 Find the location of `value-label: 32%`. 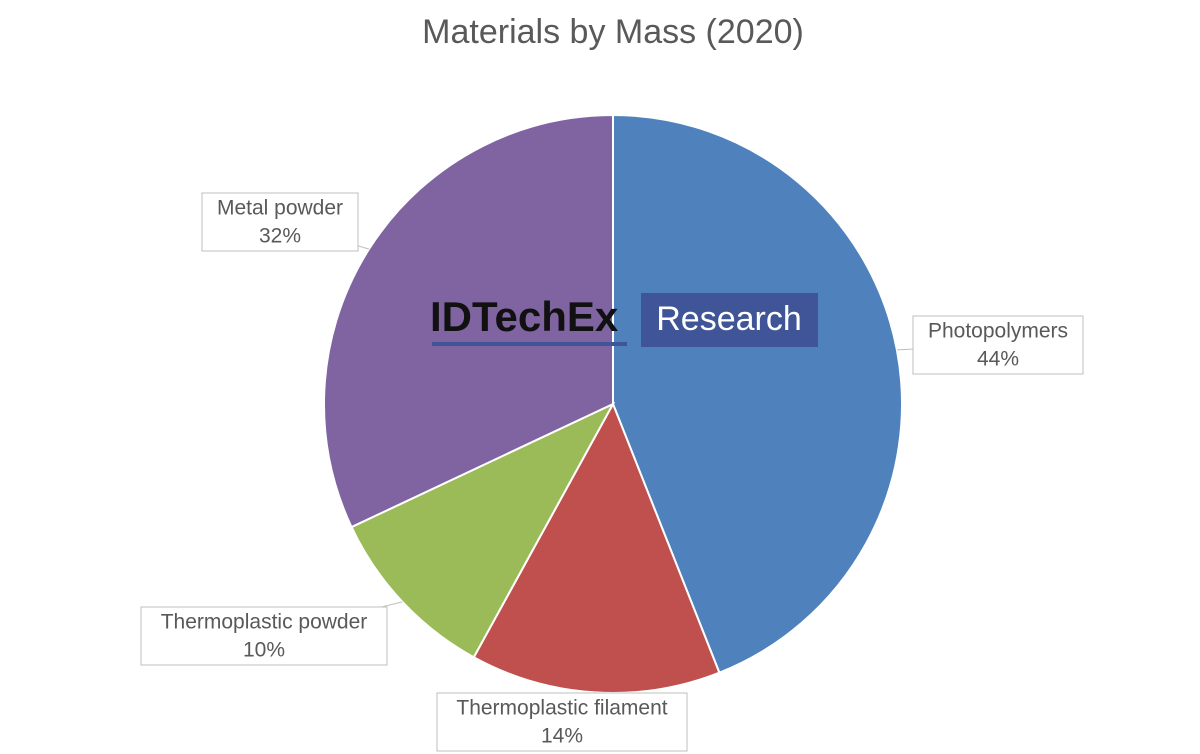

value-label: 32% is located at coordinates (280, 236).